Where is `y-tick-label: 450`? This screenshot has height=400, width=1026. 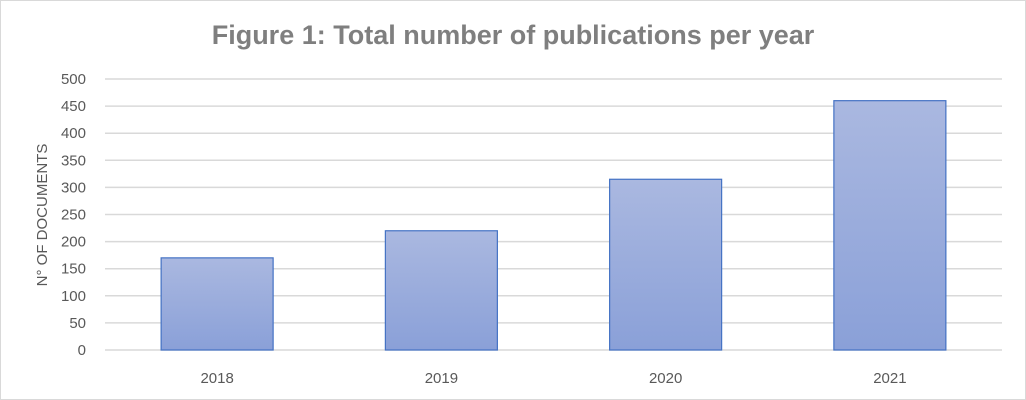 y-tick-label: 450 is located at coordinates (73, 106).